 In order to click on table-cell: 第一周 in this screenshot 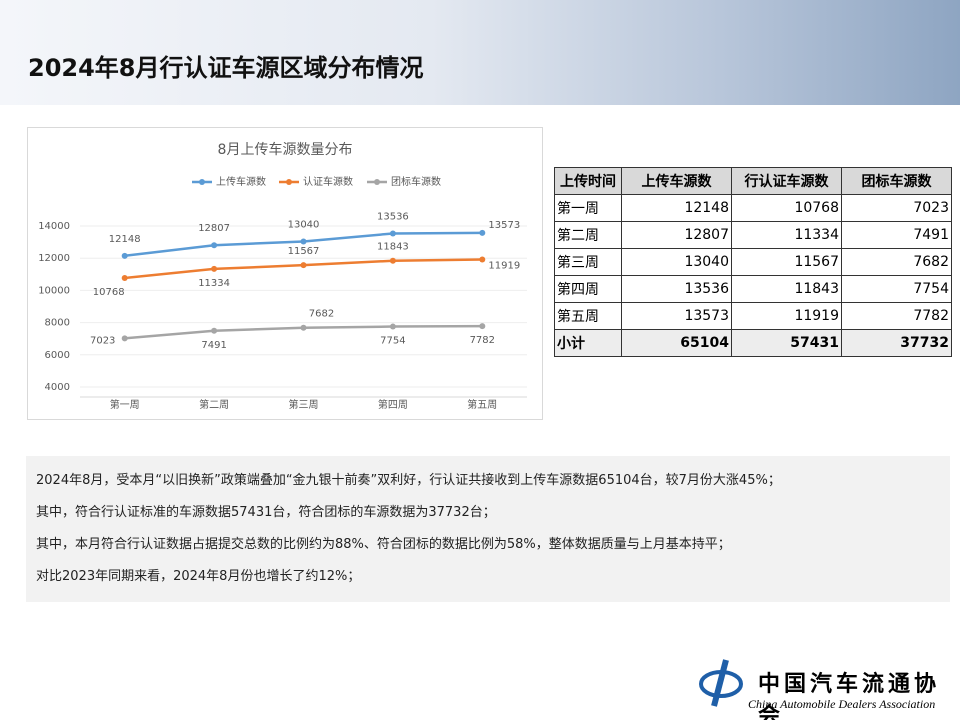, I will do `click(588, 208)`.